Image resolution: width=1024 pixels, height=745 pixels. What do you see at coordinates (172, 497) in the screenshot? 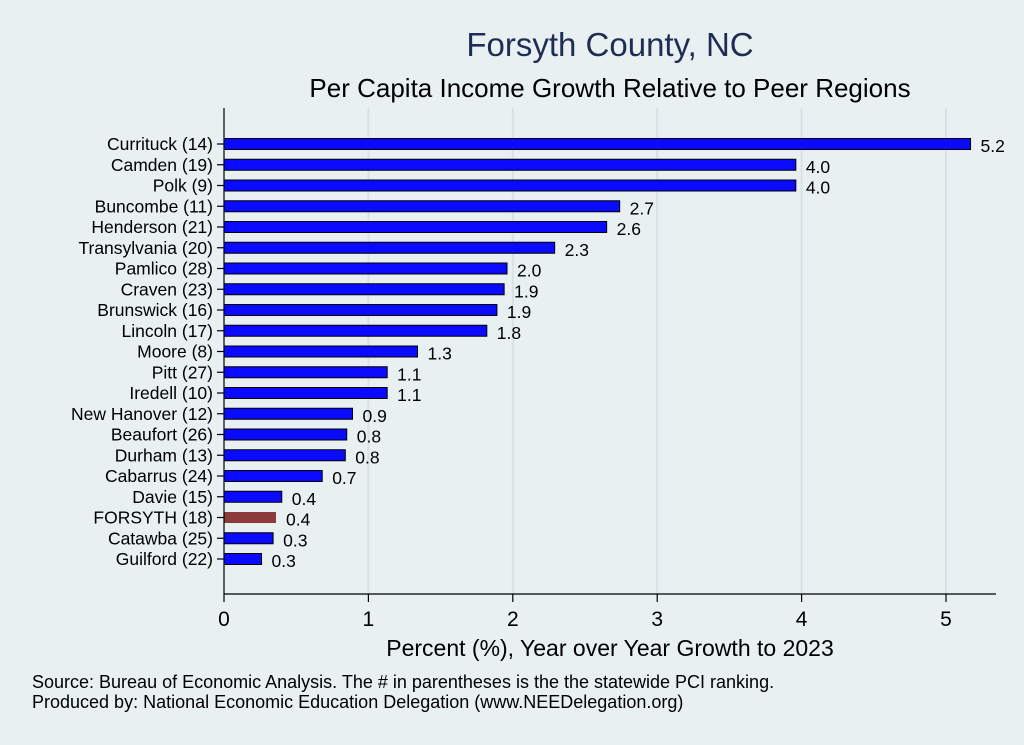
I see `category-label: Davie (15)` at bounding box center [172, 497].